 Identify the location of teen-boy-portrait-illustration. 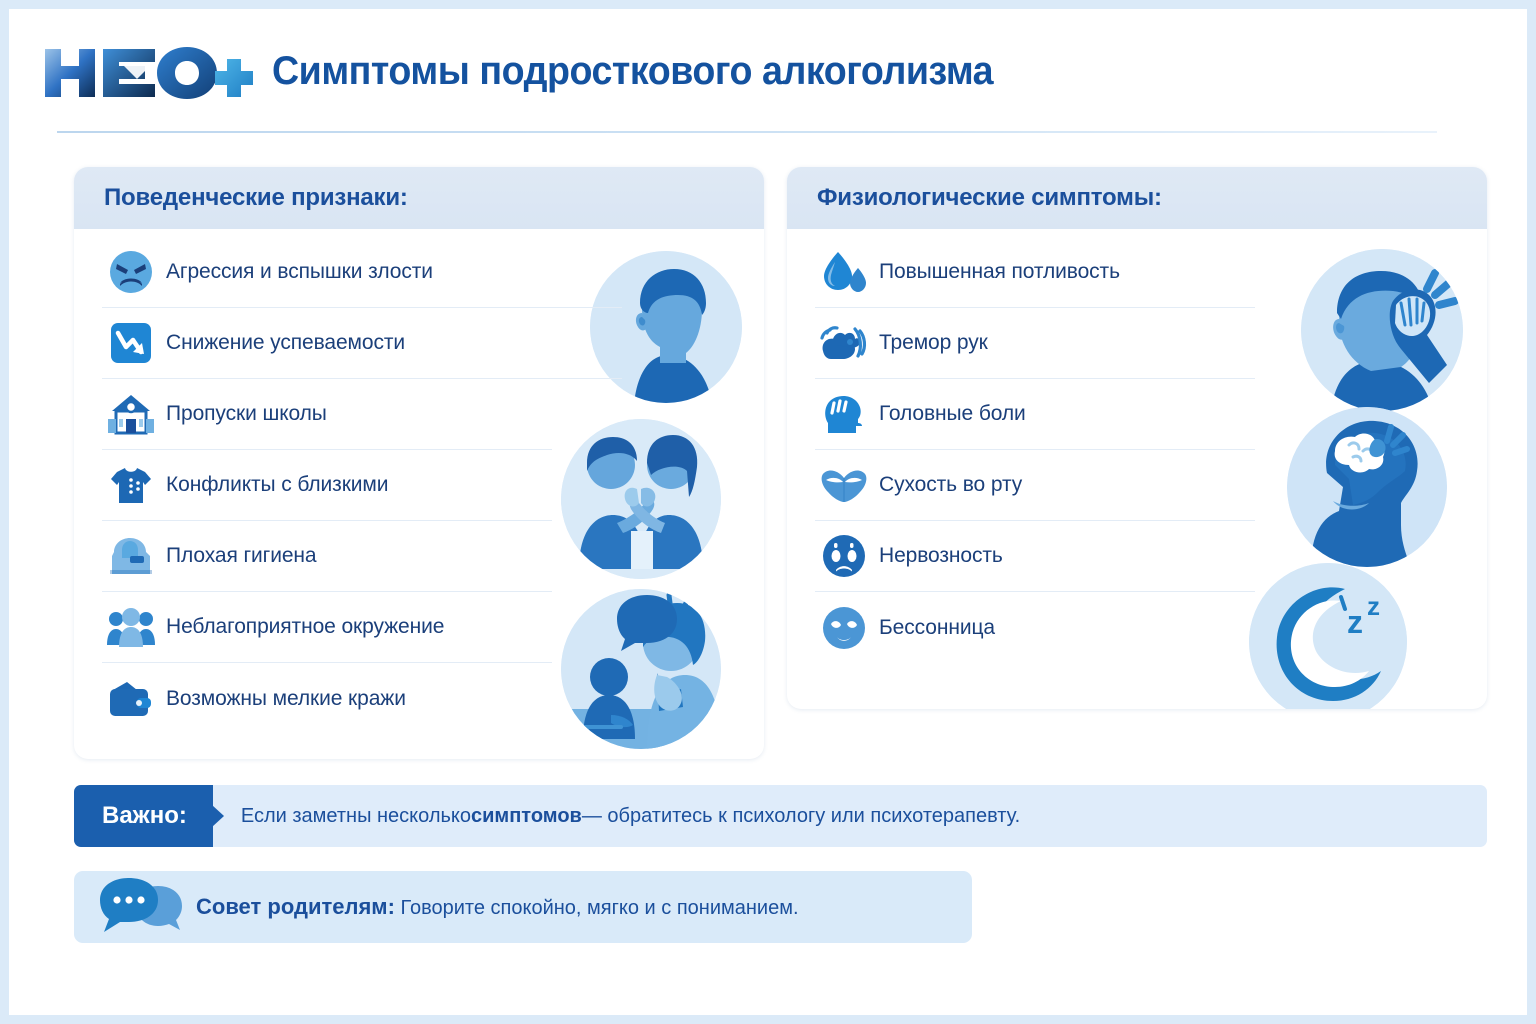
(666, 327).